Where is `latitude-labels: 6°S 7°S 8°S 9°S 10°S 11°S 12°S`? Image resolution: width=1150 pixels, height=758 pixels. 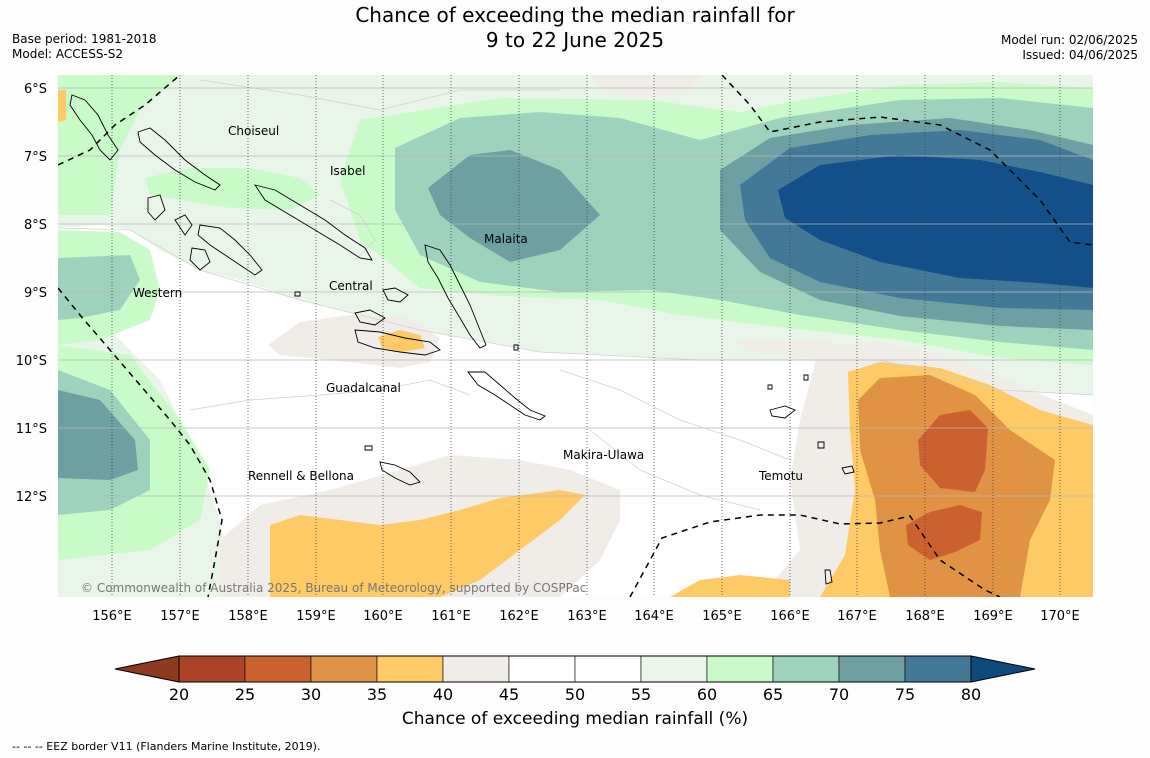
latitude-labels: 6°S 7°S 8°S 9°S 10°S 11°S 12°S is located at coordinates (31, 293).